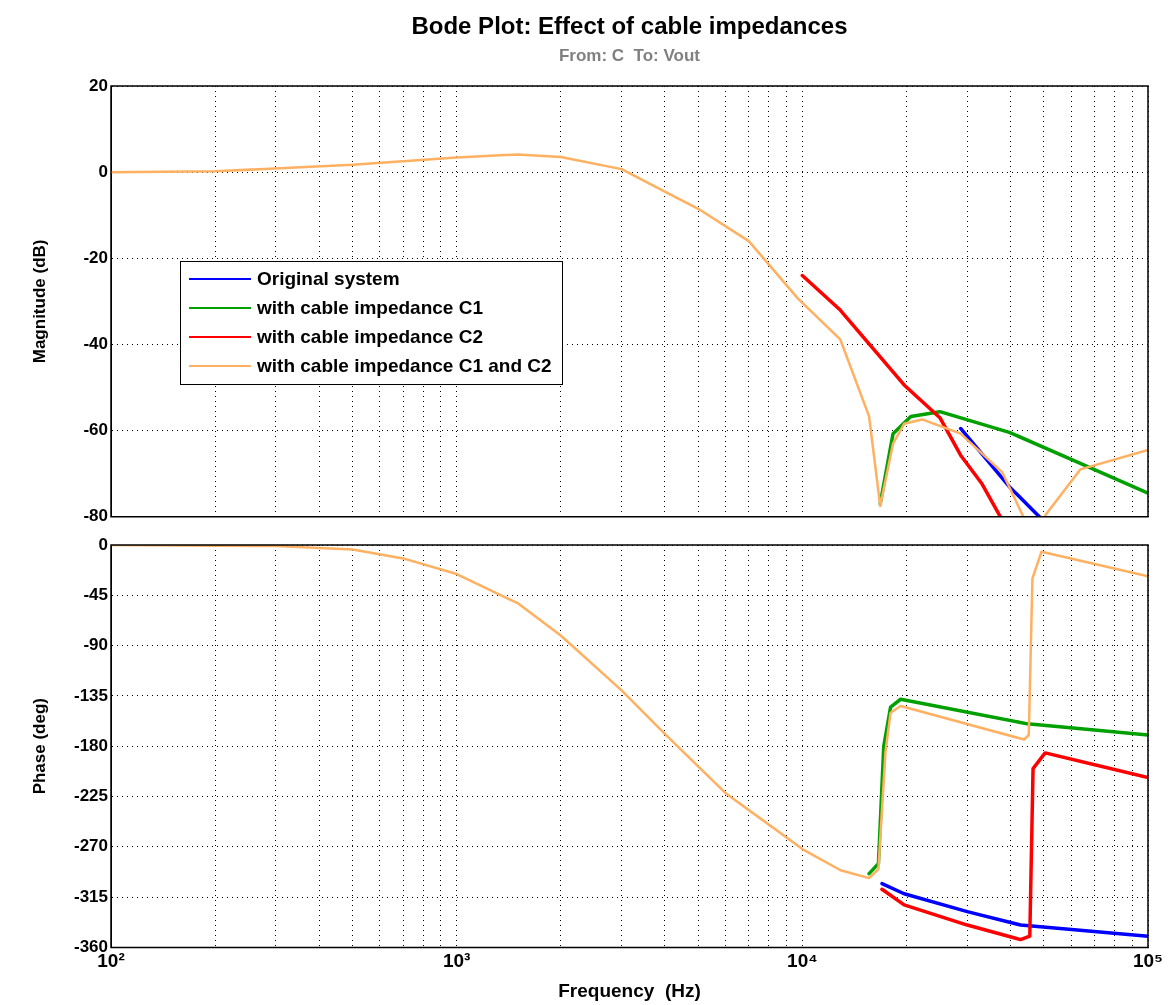 The height and width of the screenshot is (1005, 1175). I want to click on legend-label: Original system, so click(328, 279).